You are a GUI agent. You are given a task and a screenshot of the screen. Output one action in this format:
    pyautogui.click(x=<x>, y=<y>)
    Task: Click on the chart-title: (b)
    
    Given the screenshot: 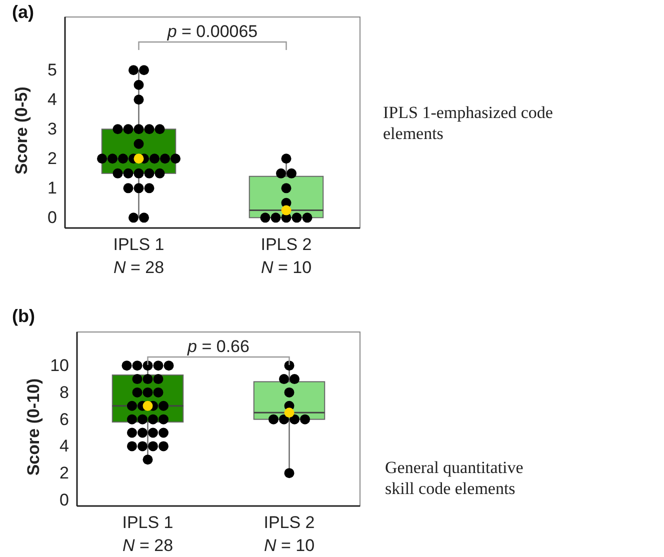 What is the action you would take?
    pyautogui.click(x=23, y=316)
    